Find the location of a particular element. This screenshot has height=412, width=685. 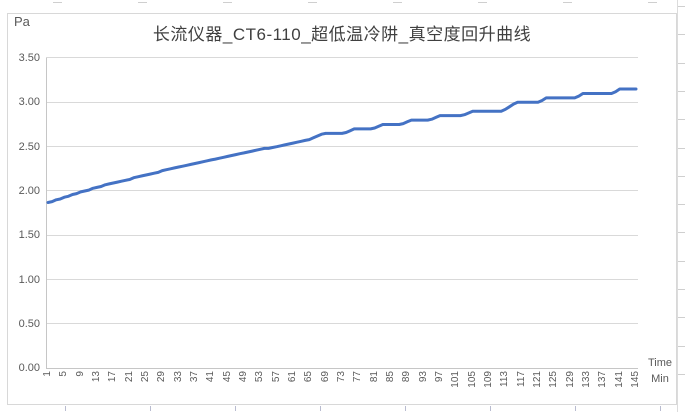

y-gridline-3.00 is located at coordinates (342, 102).